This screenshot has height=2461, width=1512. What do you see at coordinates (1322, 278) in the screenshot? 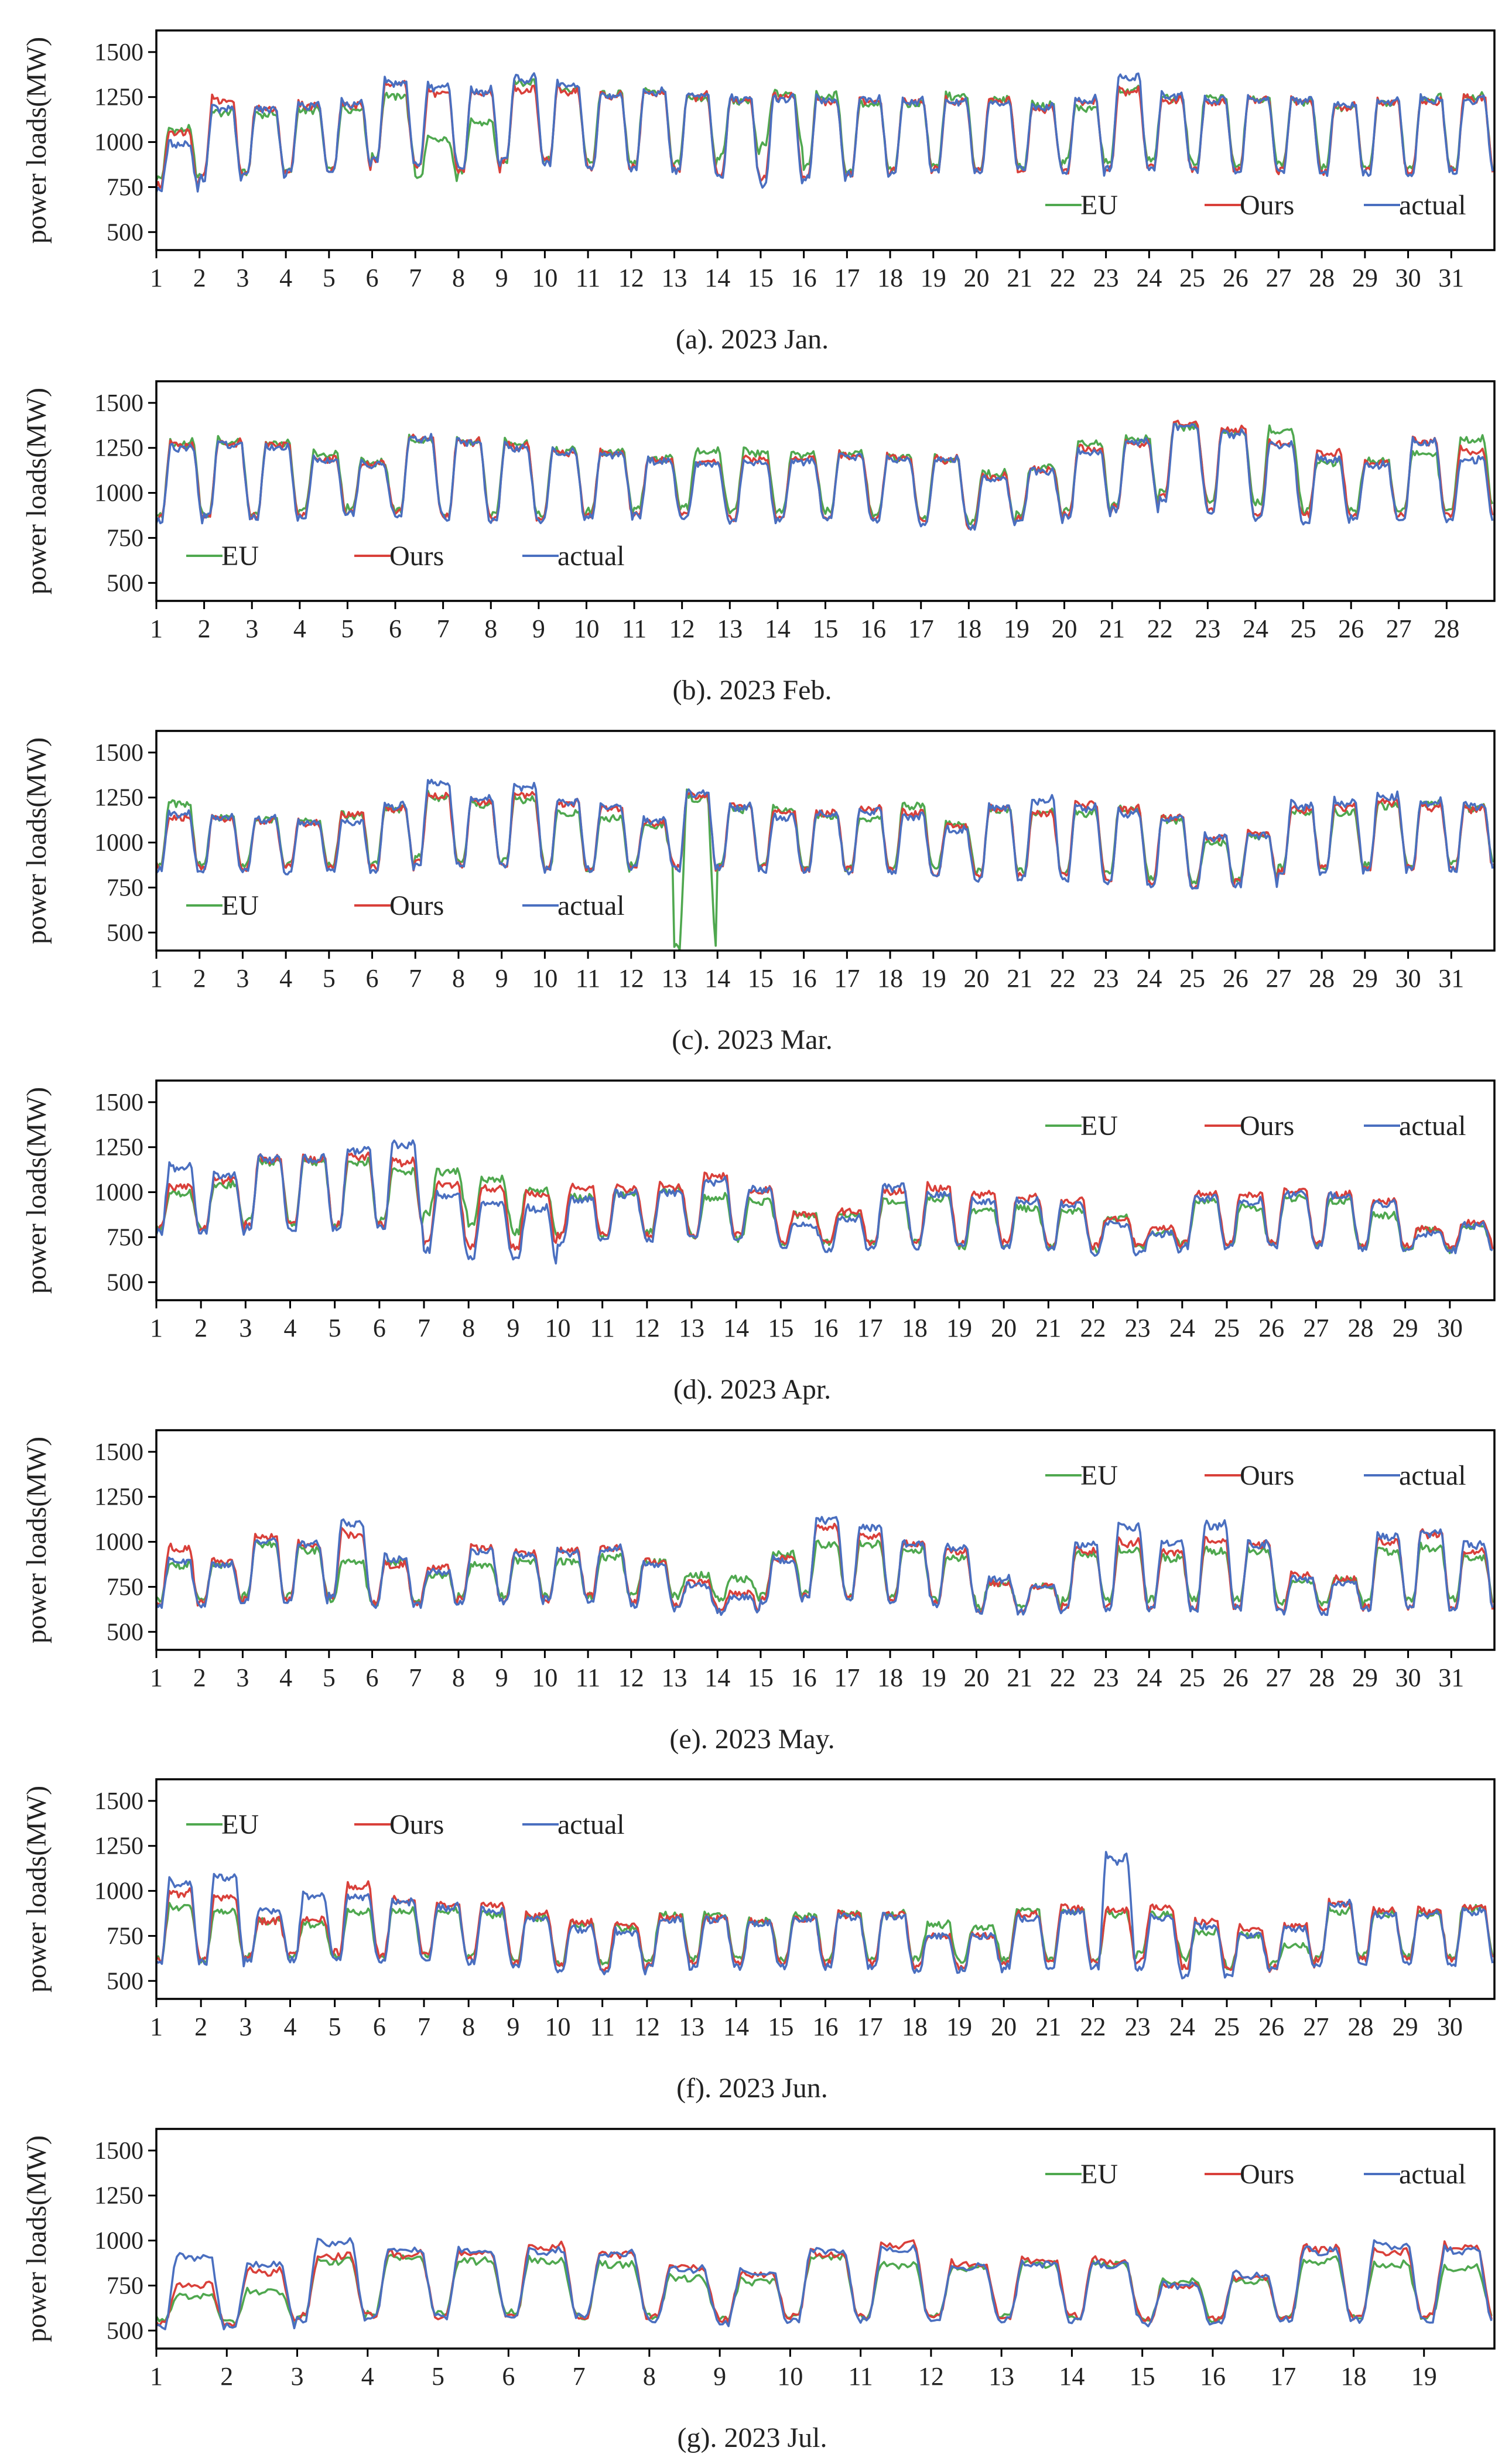
I see `x-tick-label: 28` at bounding box center [1322, 278].